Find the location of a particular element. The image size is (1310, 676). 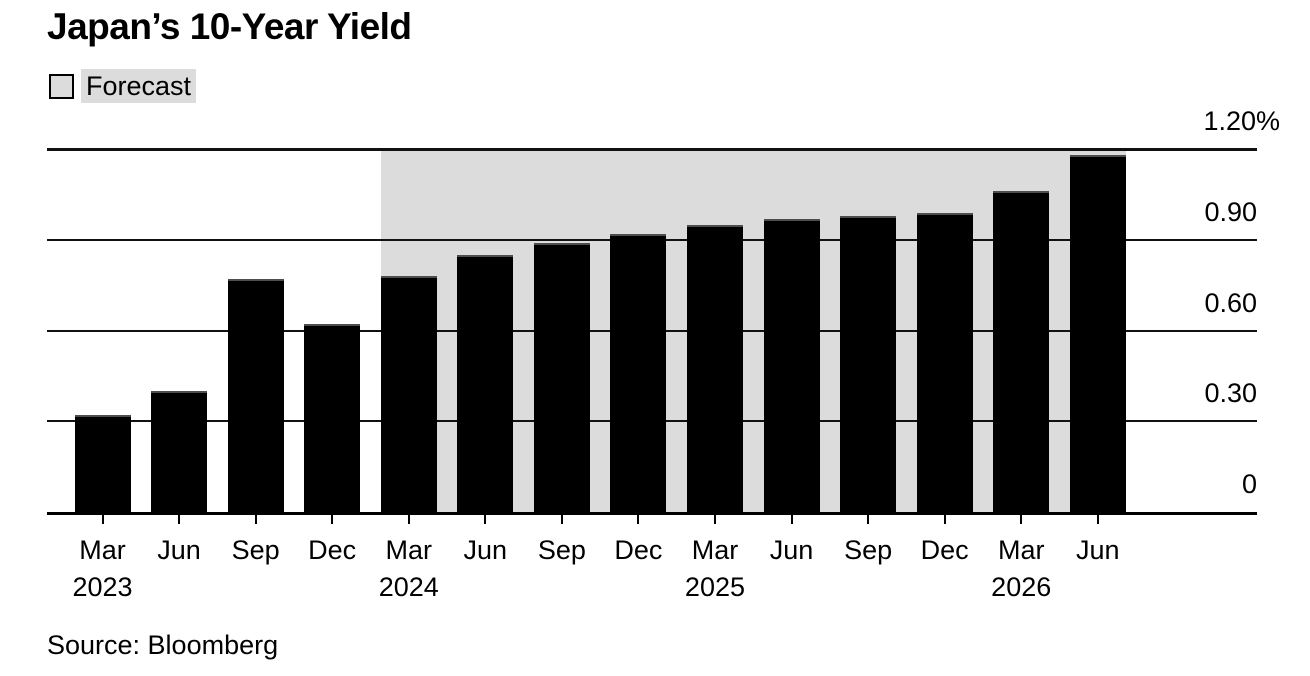

bar-sep-2023 is located at coordinates (255, 395).